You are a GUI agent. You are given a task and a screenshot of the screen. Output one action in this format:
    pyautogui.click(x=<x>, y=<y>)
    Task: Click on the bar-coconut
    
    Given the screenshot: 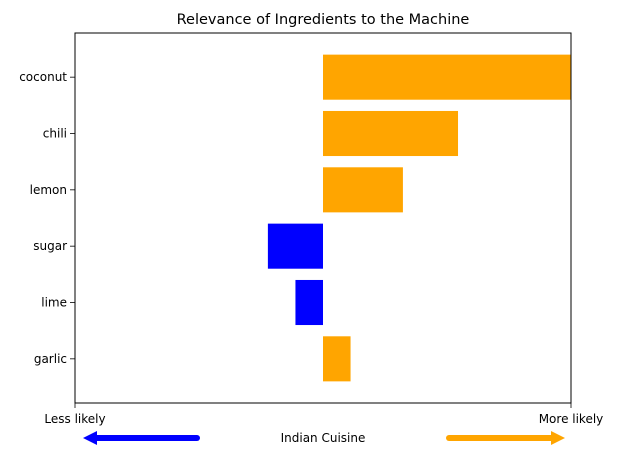 What is the action you would take?
    pyautogui.click(x=447, y=77)
    